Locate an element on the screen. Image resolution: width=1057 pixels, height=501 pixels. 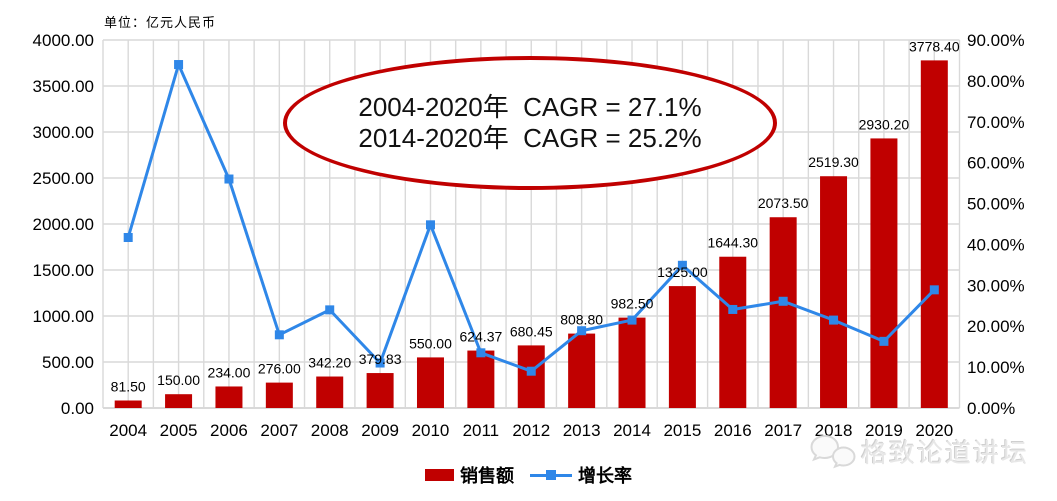
growth-point-2011 is located at coordinates (481, 353).